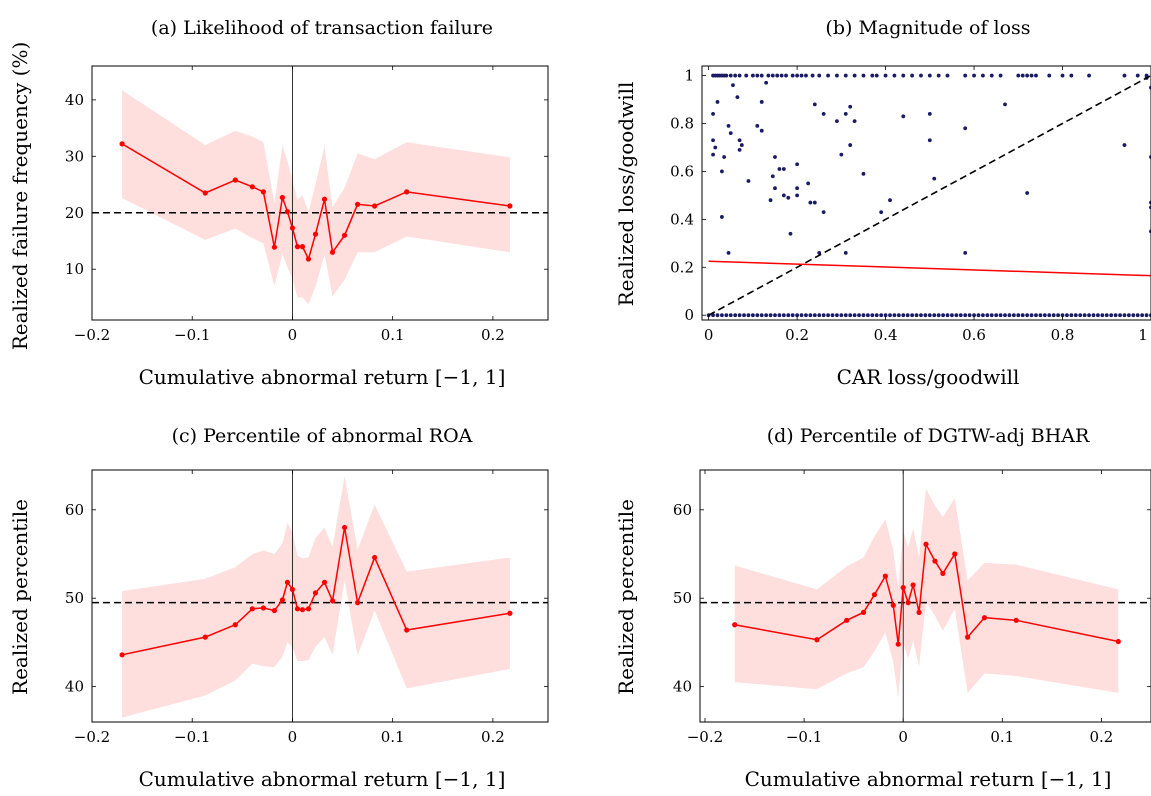  I want to click on panel-a-ytick-label: 10, so click(74, 269).